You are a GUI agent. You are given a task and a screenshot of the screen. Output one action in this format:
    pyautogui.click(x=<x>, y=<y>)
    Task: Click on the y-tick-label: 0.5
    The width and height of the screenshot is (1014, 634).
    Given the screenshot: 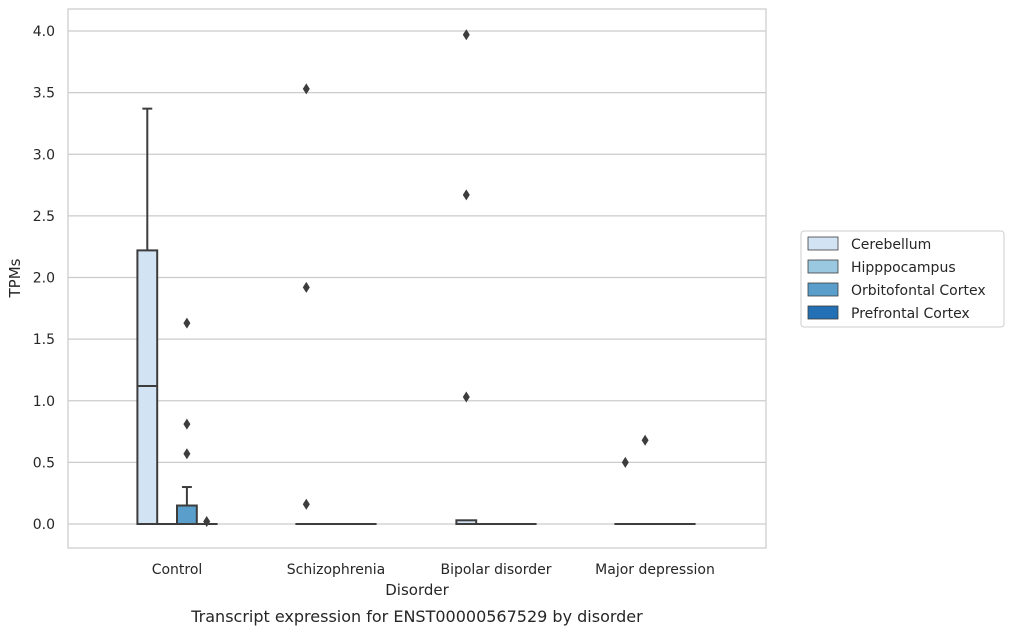 What is the action you would take?
    pyautogui.click(x=44, y=463)
    